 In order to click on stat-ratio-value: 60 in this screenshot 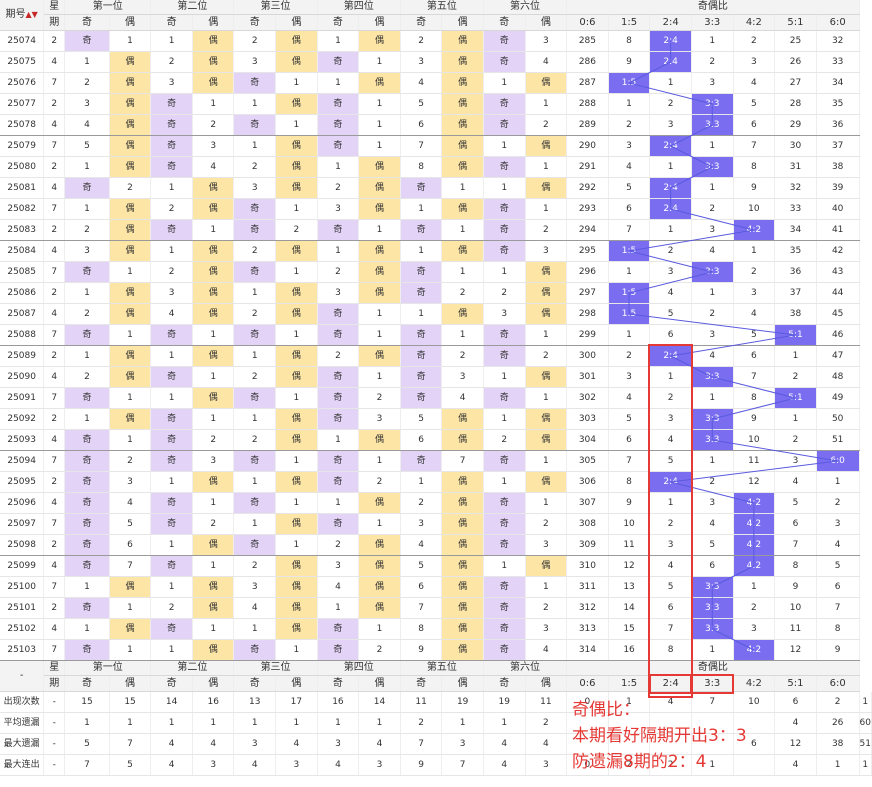, I will do `click(865, 723)`.